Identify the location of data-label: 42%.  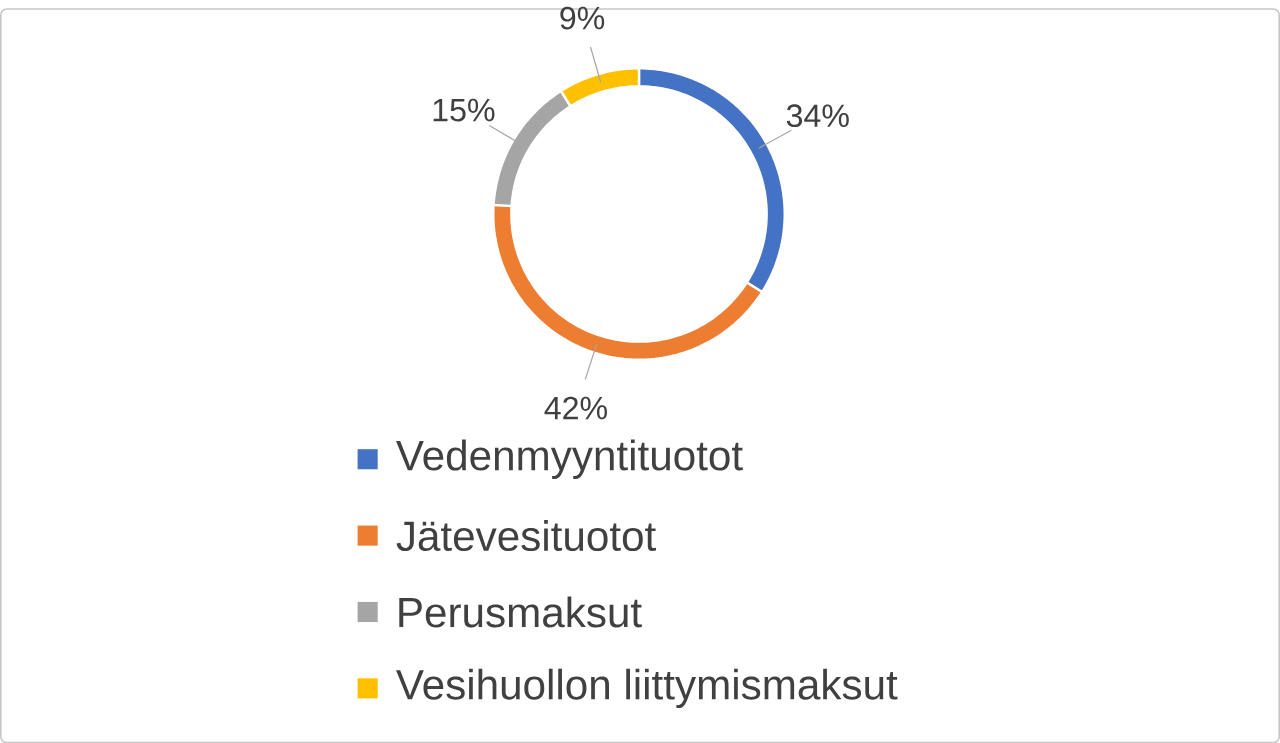
(575, 408).